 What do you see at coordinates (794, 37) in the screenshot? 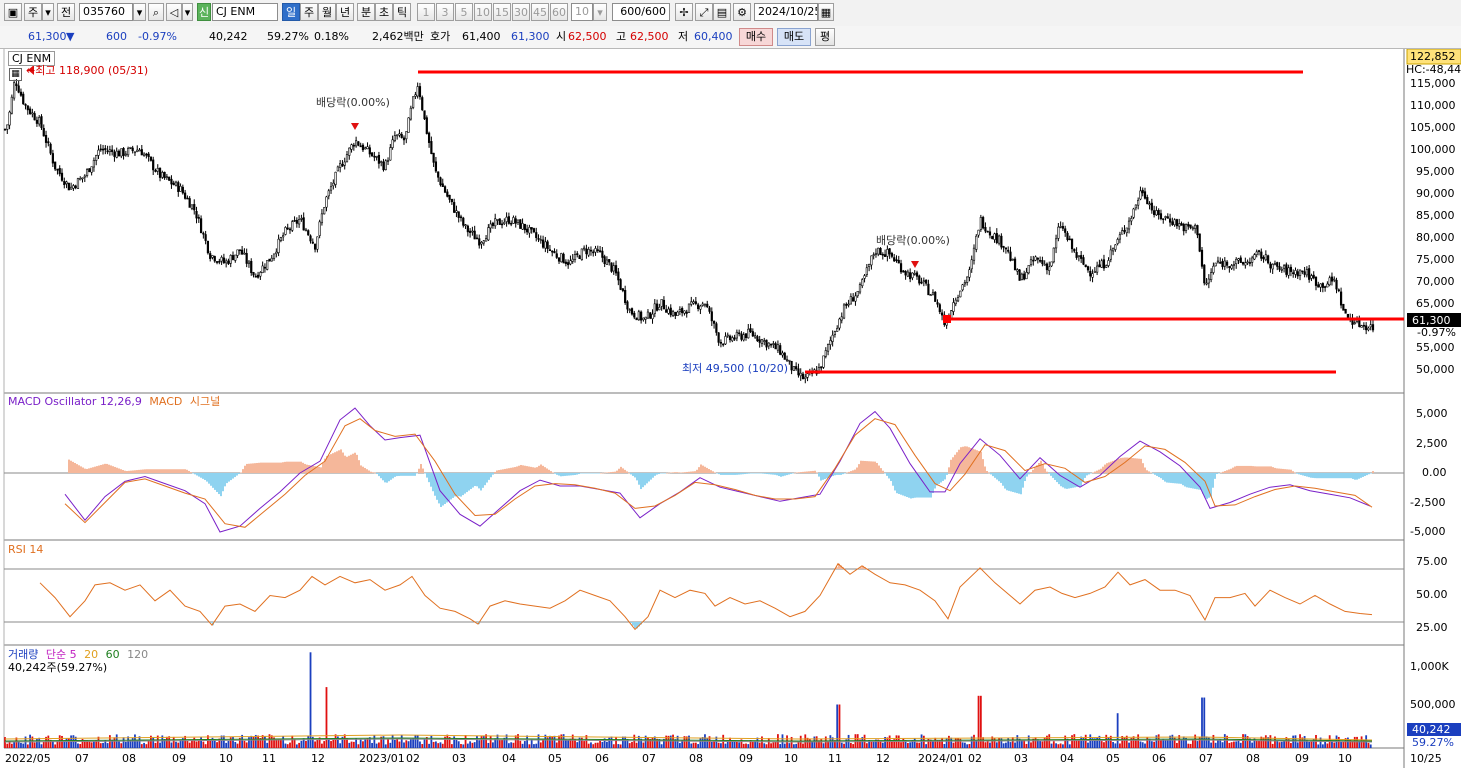
I see `sell-button: 매도` at bounding box center [794, 37].